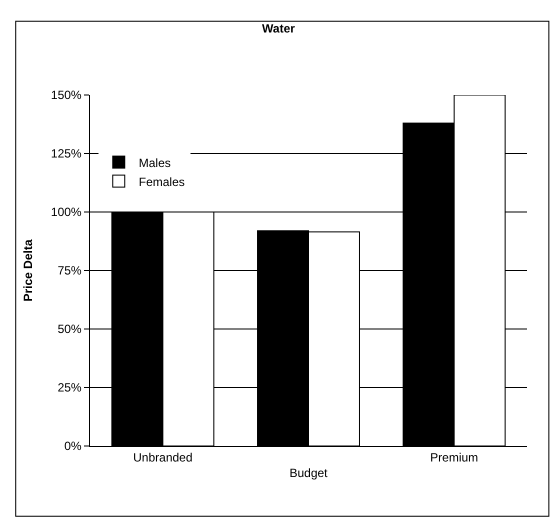 The height and width of the screenshot is (531, 557). What do you see at coordinates (308, 473) in the screenshot?
I see `x-tick-label: Budget` at bounding box center [308, 473].